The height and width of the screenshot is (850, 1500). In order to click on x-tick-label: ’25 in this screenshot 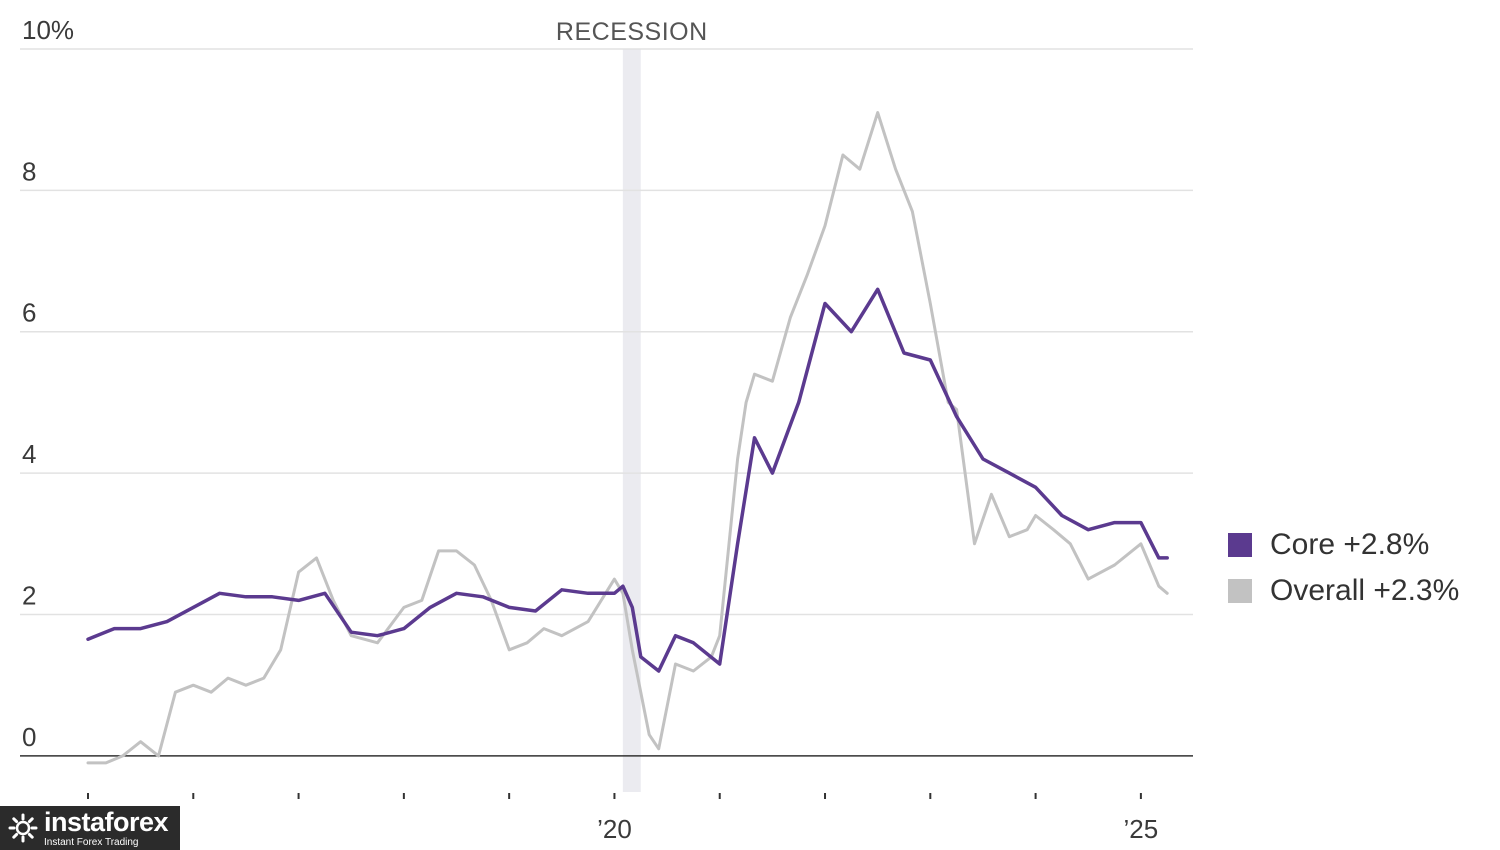, I will do `click(1141, 829)`.